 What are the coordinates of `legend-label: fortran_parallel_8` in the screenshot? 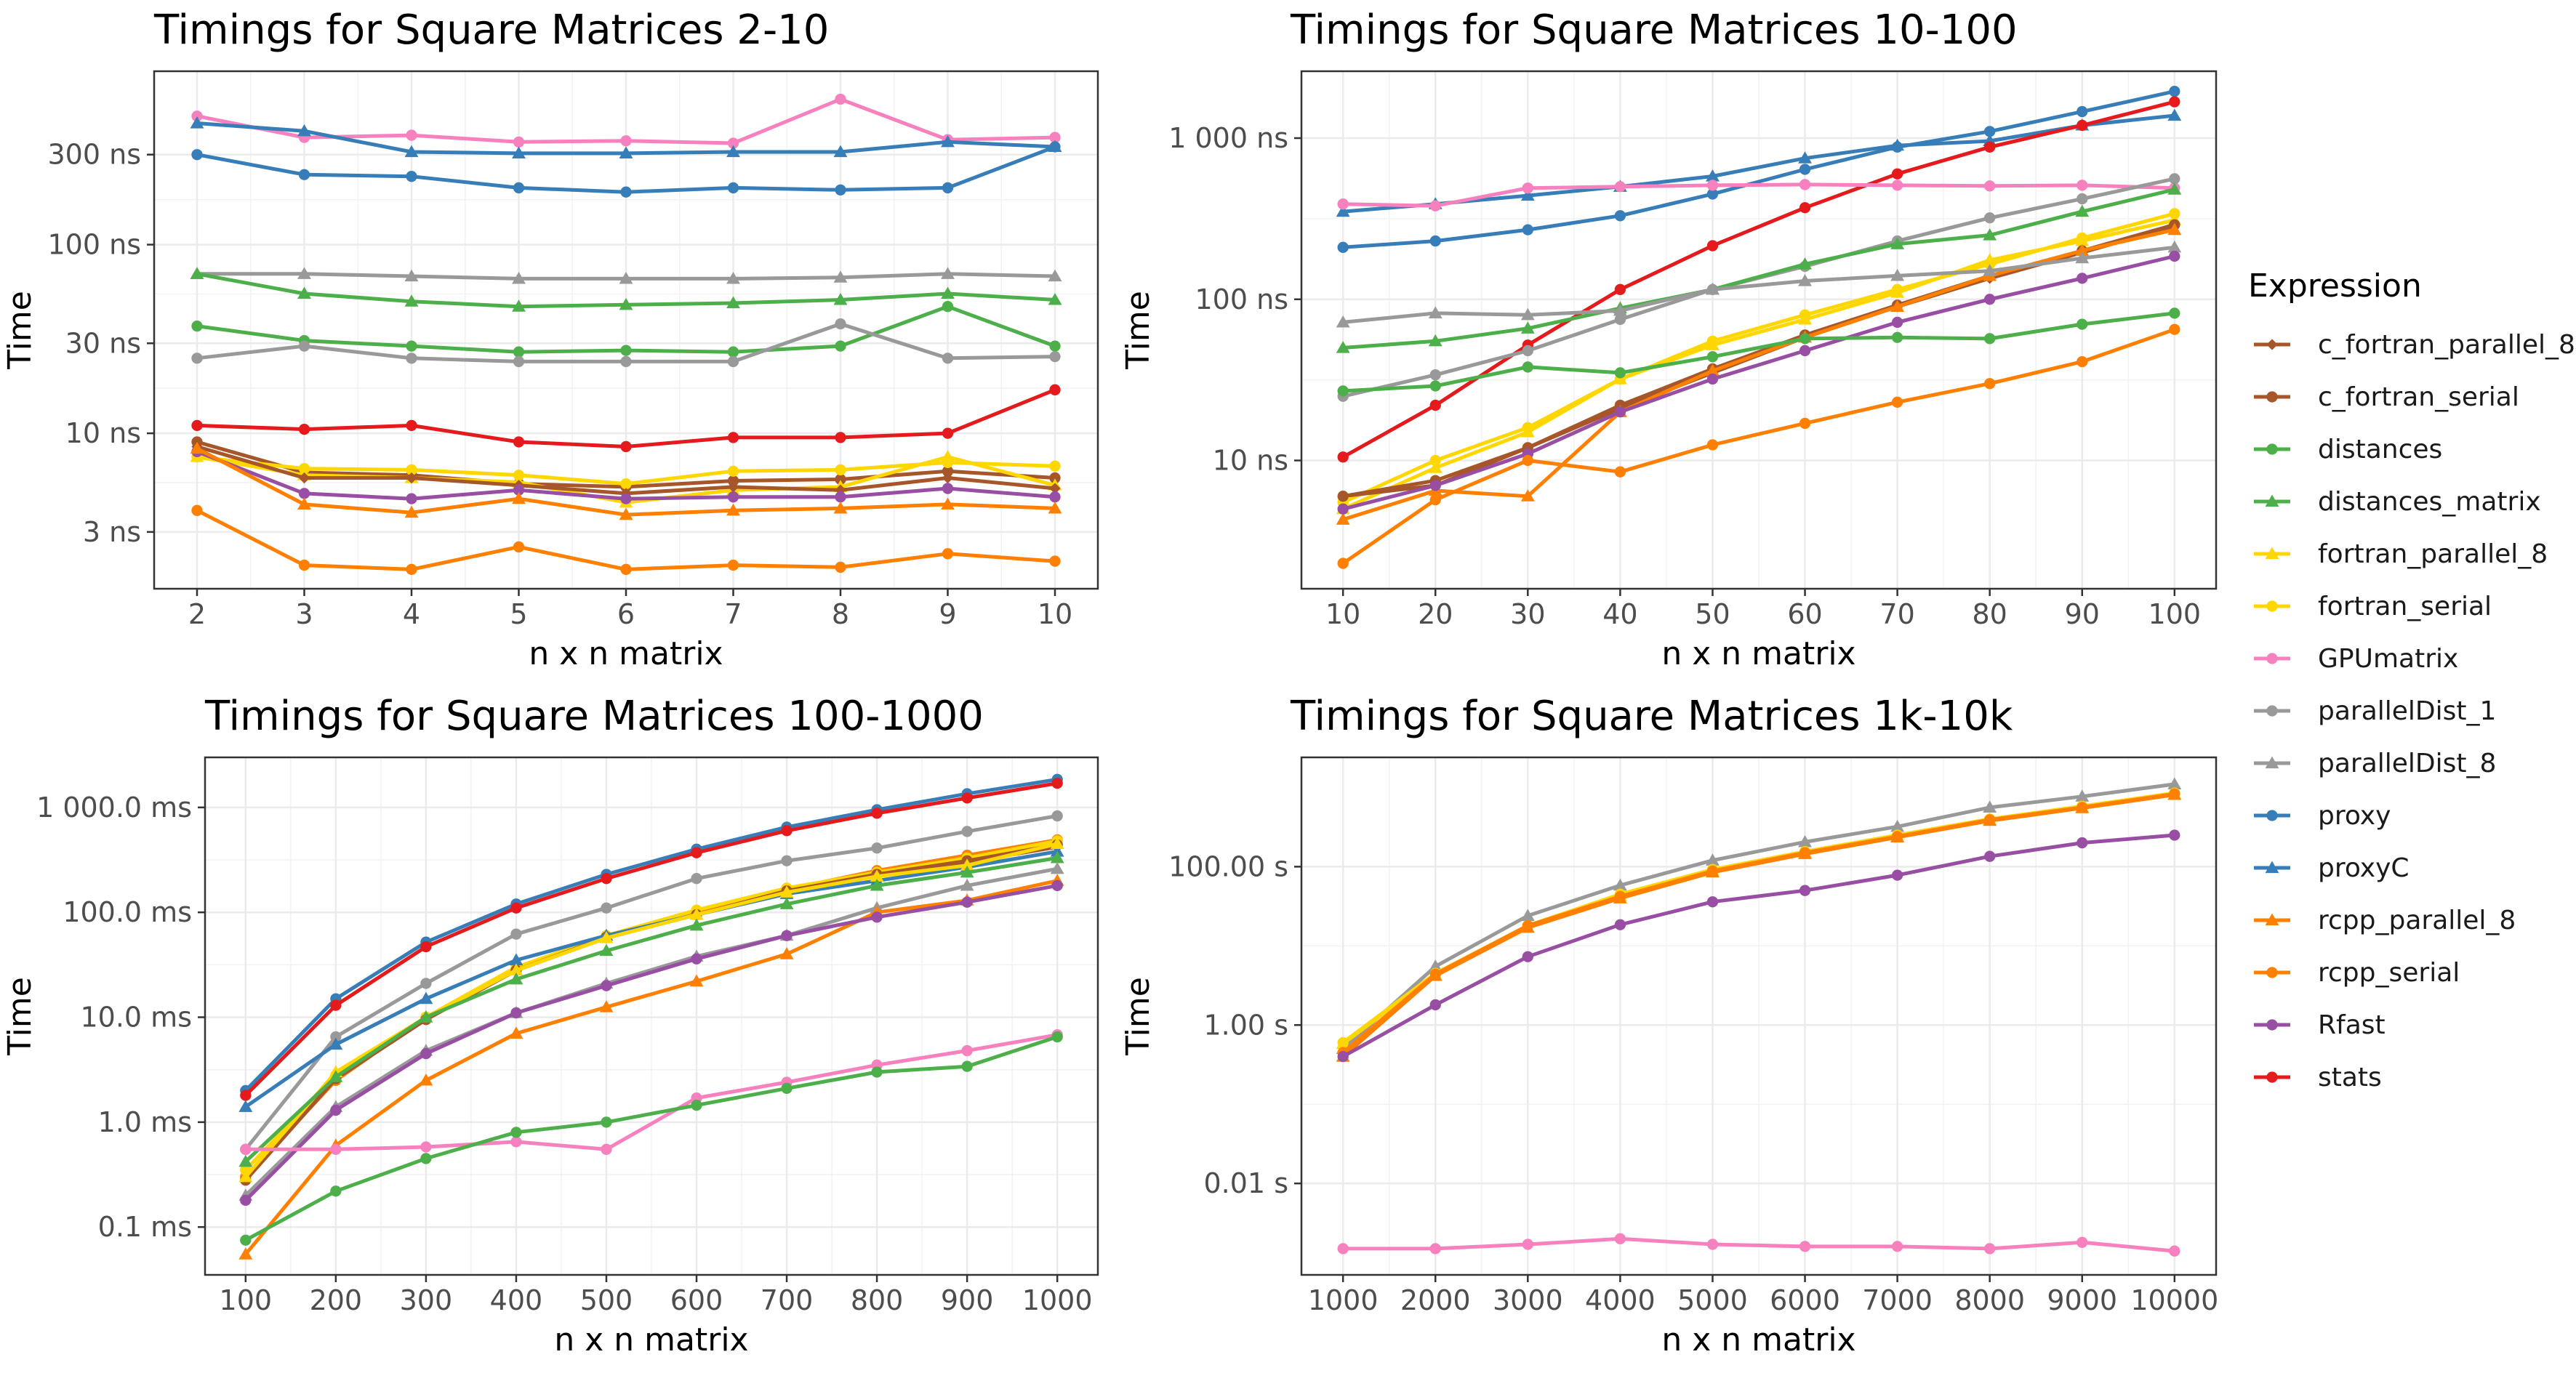 It's located at (2433, 554).